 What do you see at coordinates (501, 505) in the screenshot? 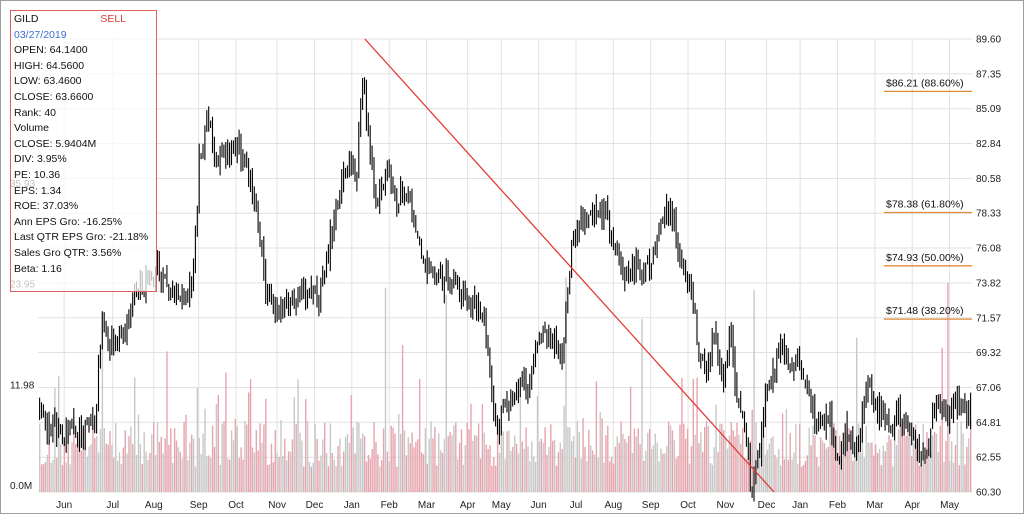
I see `month-tick-label: May` at bounding box center [501, 505].